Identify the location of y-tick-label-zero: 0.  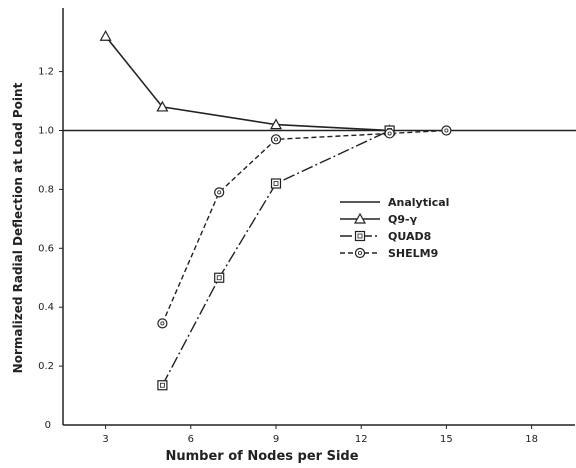
(48, 425).